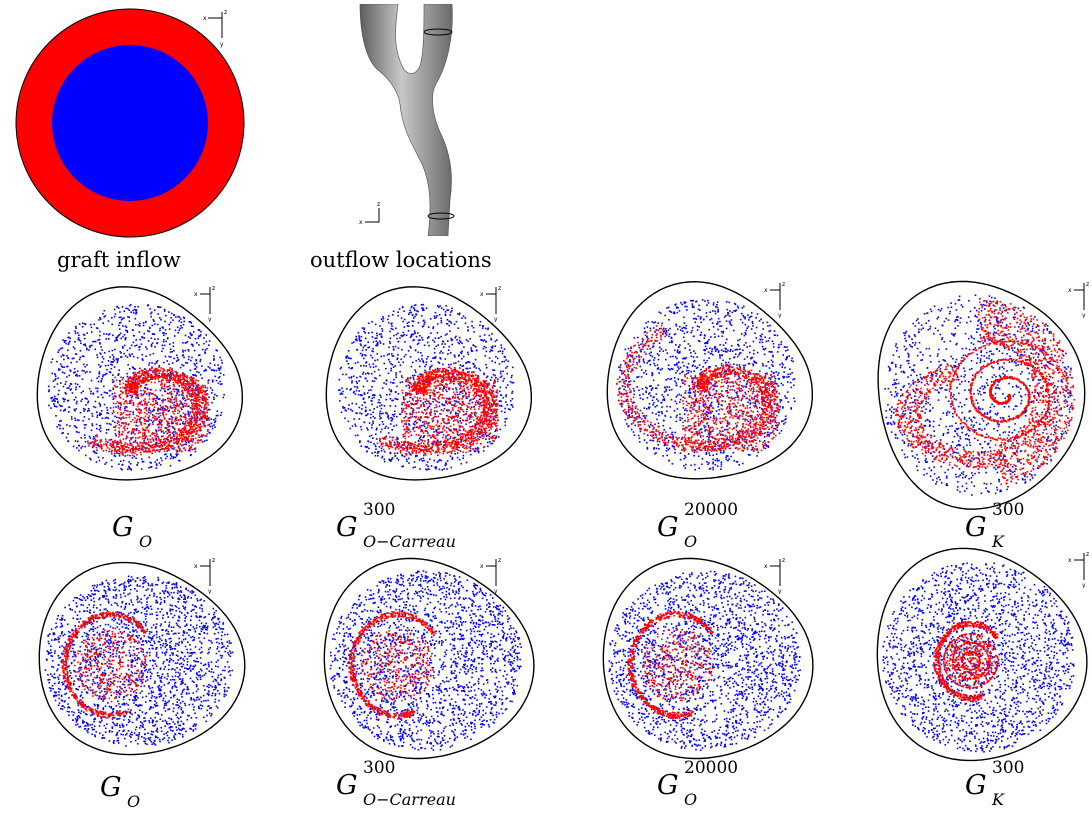 This screenshot has width=1092, height=813. What do you see at coordinates (697, 525) in the screenshot?
I see `label-row1-col3: G 20000 O` at bounding box center [697, 525].